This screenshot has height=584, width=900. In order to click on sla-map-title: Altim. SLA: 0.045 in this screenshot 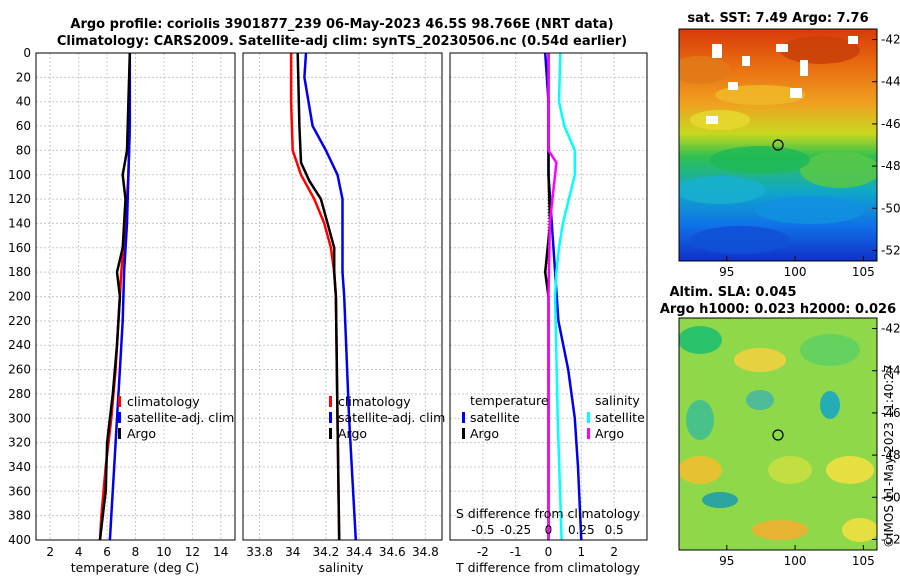, I will do `click(733, 292)`.